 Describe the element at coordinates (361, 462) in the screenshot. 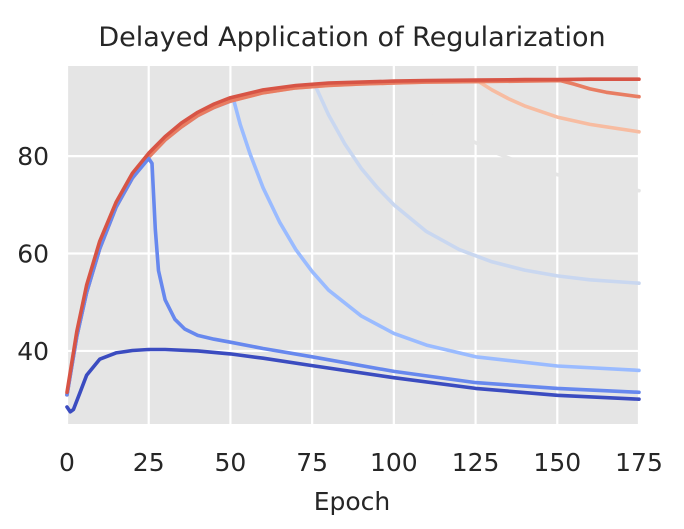

I see `x-tick-labels: 0 25 50 75 100 125 150 175` at that location.